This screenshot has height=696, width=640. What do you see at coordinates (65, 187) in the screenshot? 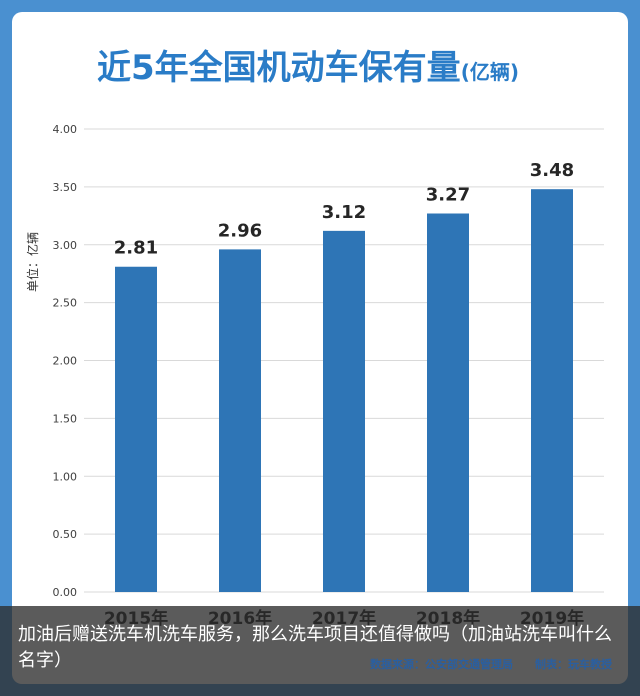
I see `y-tick-label: 3.50` at bounding box center [65, 187].